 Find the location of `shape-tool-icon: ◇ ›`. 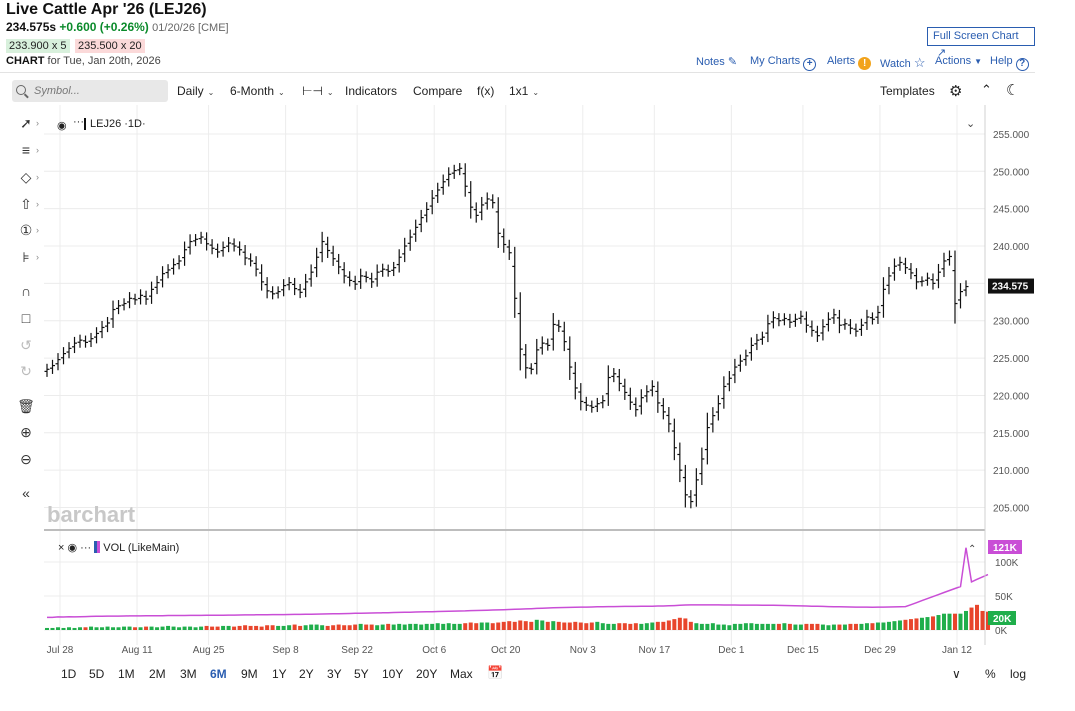

shape-tool-icon: ◇ › is located at coordinates (29, 177).